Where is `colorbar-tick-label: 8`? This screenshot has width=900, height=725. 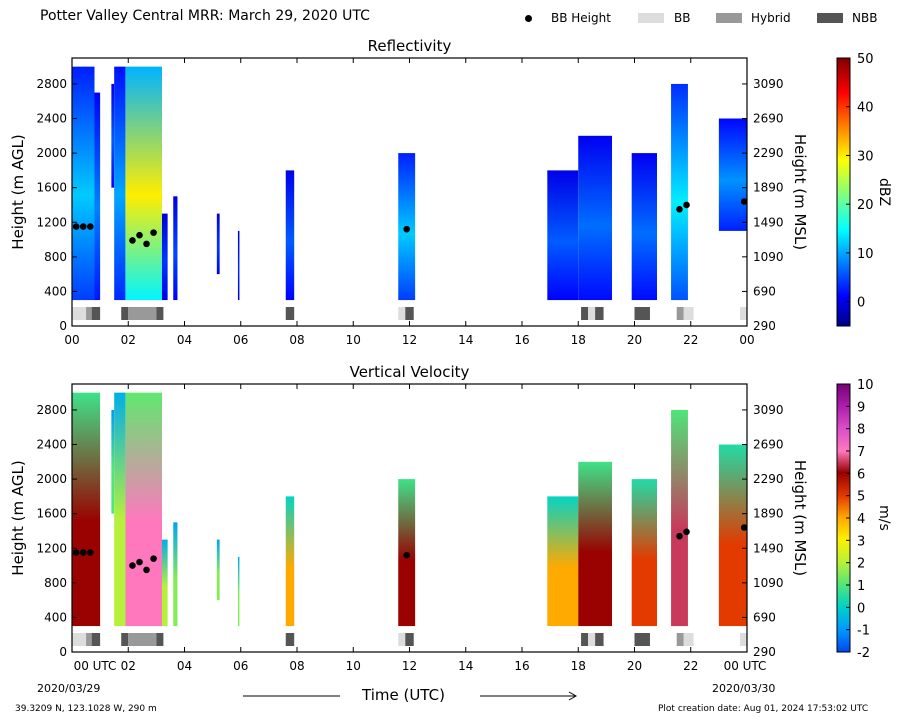 colorbar-tick-label: 8 is located at coordinates (861, 430).